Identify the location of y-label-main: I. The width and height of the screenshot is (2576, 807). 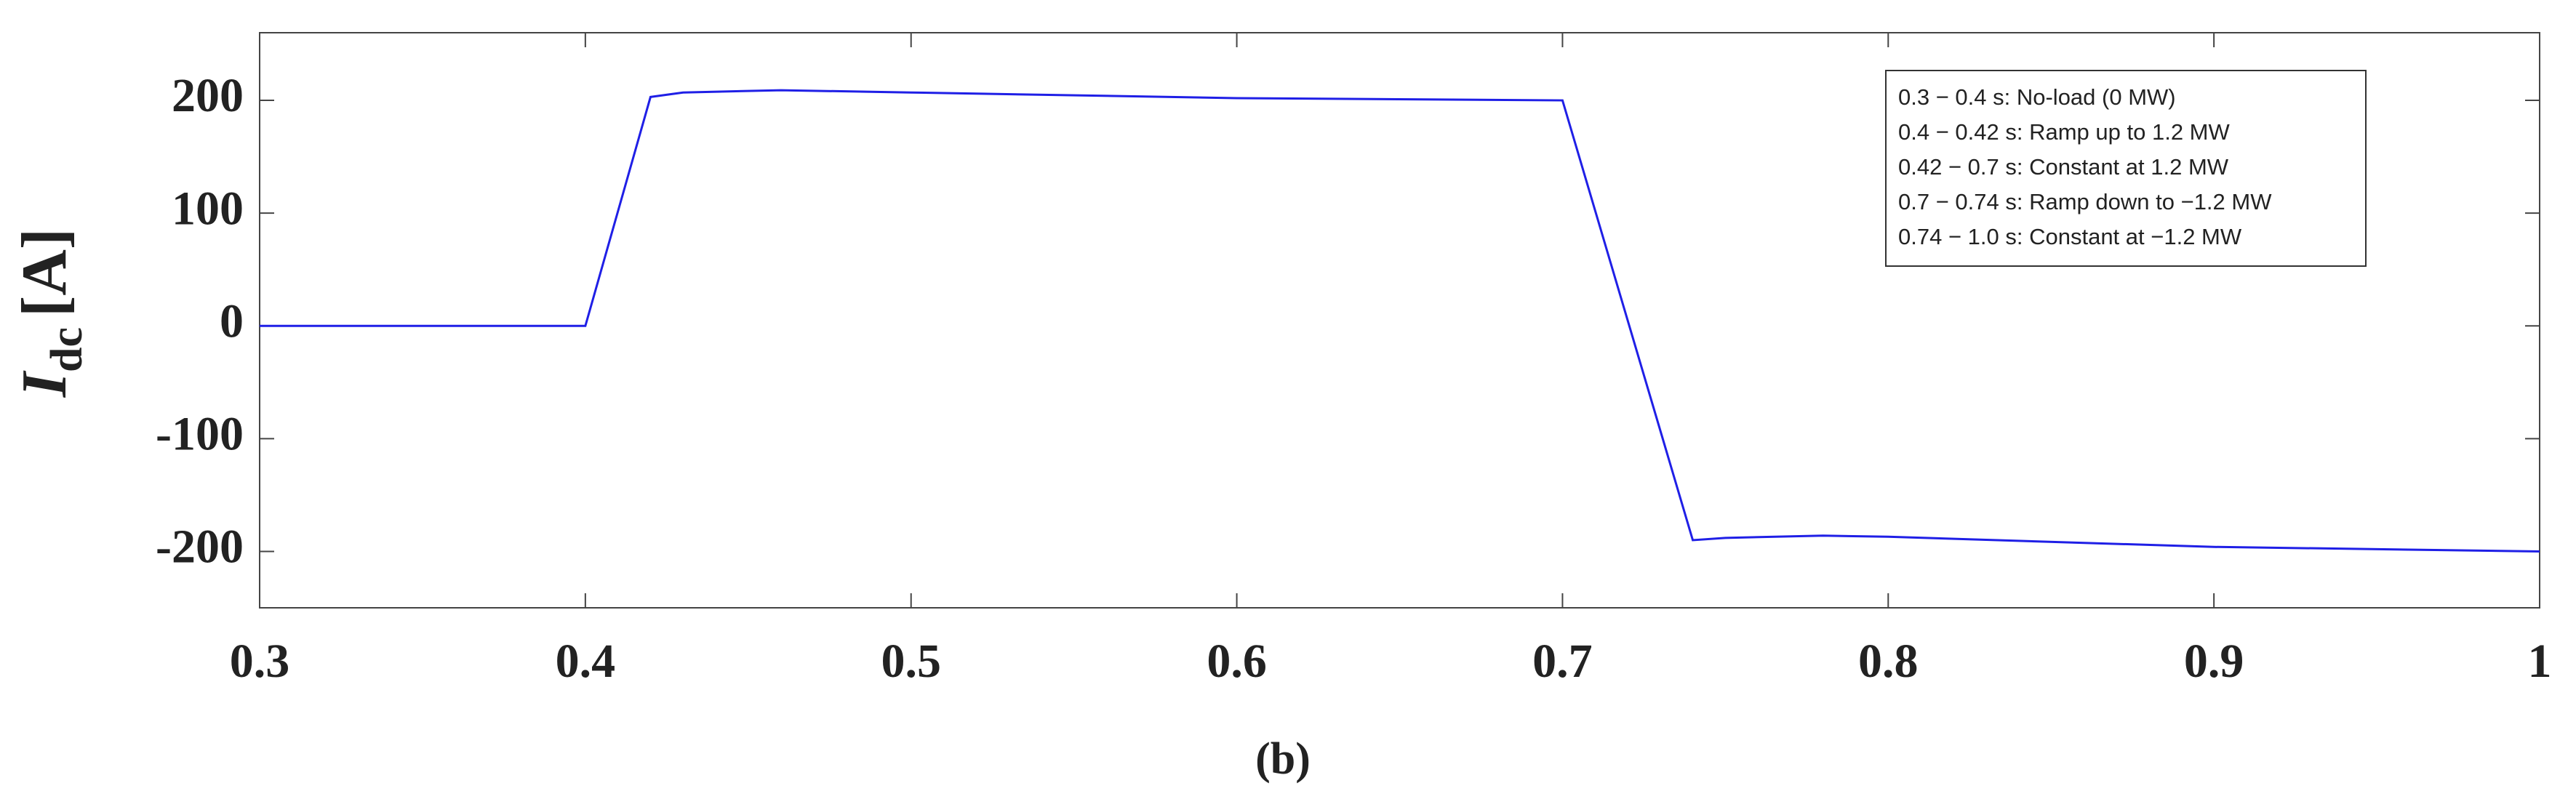
(44, 384).